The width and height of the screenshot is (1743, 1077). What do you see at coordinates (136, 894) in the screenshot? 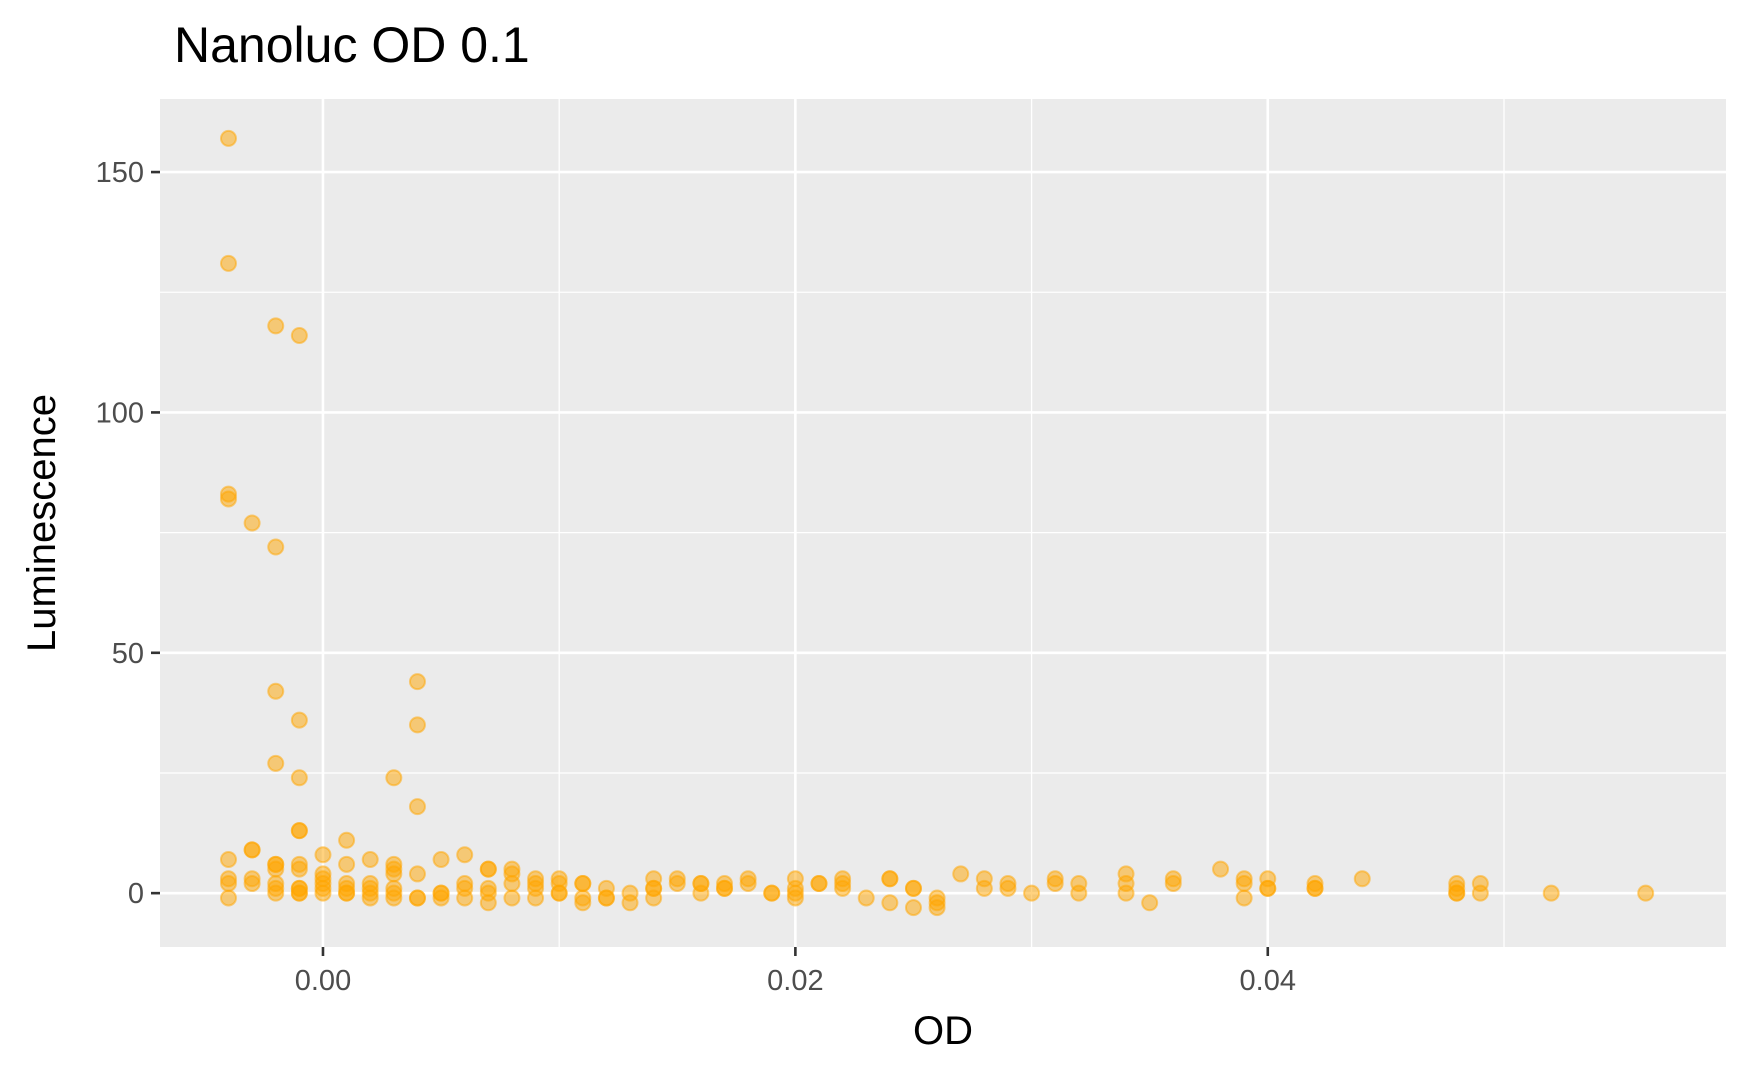
I see `y-tick-label: 0` at bounding box center [136, 894].